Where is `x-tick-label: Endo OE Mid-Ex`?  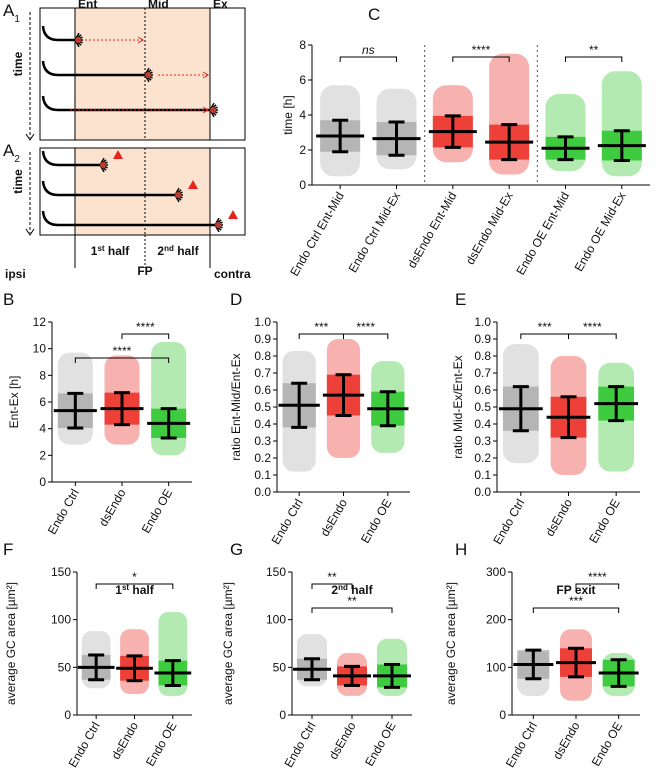
x-tick-label: Endo OE Mid-Ex is located at coordinates (600, 232).